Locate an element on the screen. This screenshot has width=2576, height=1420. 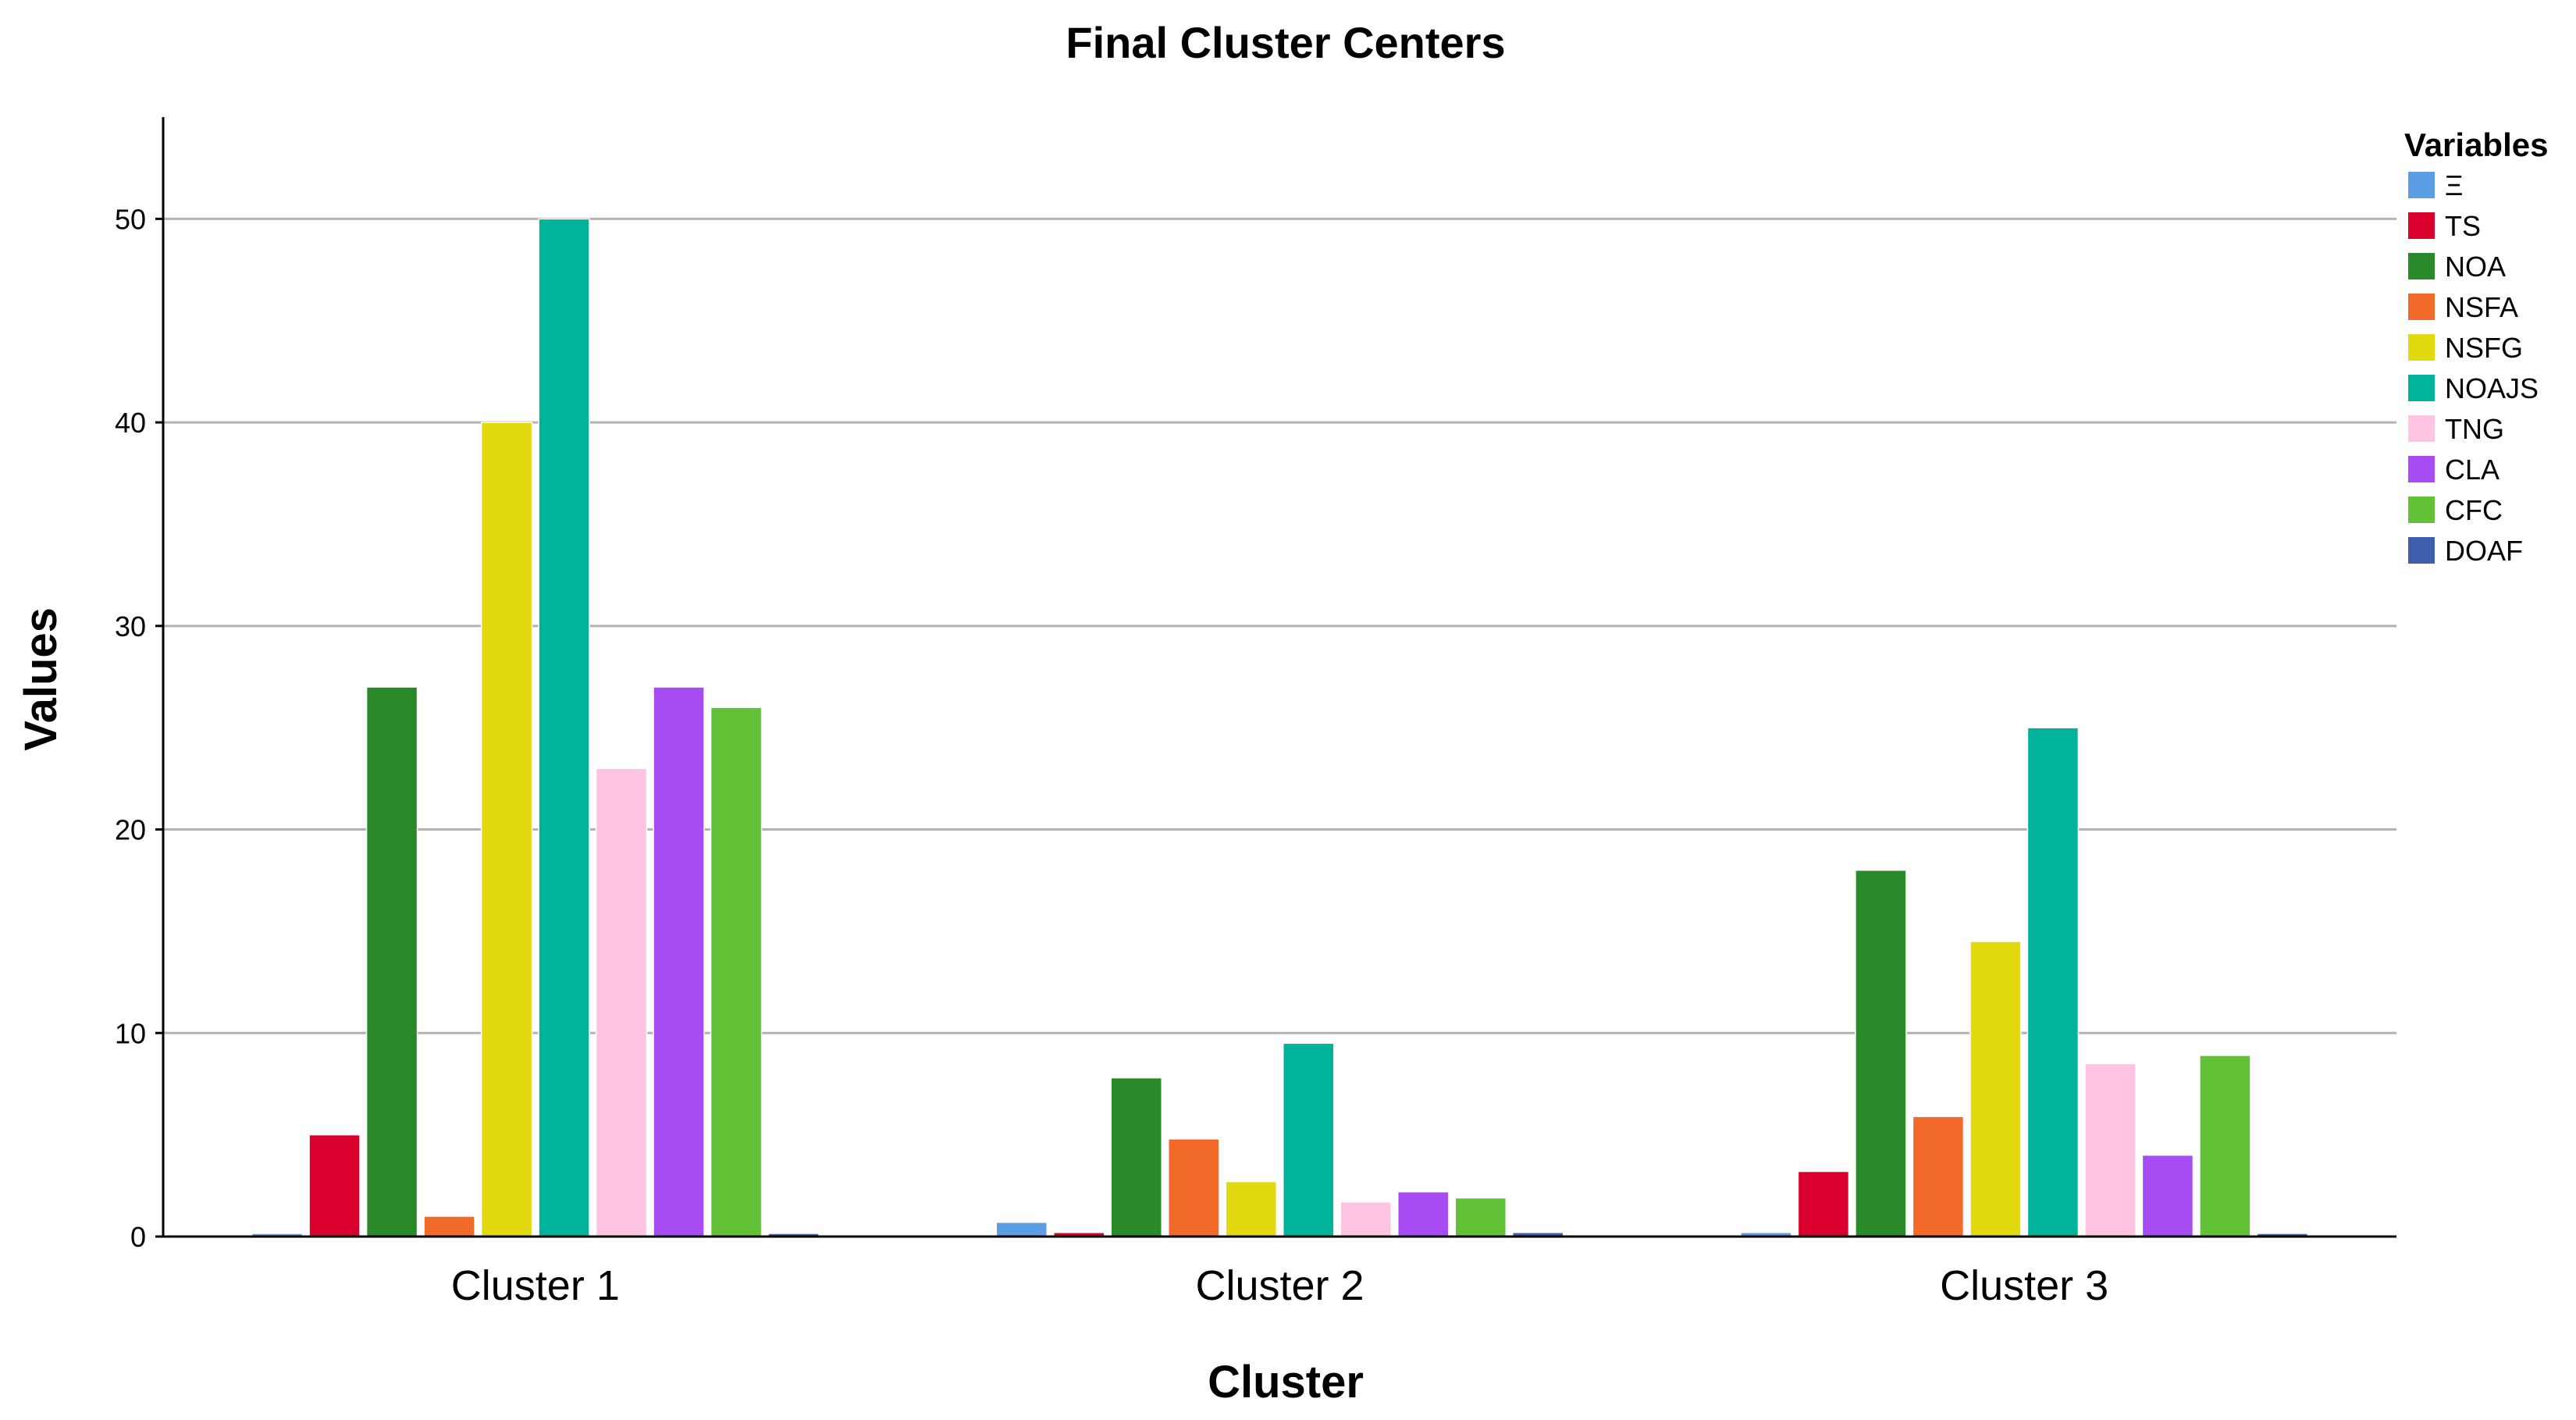
legend-label: DOAF is located at coordinates (2484, 551).